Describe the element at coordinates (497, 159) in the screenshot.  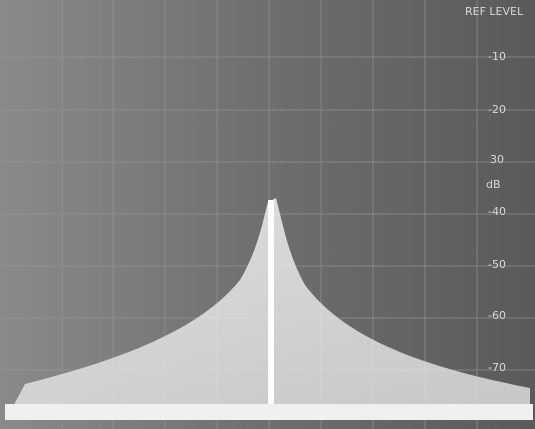
I see `scale-label: 30` at that location.